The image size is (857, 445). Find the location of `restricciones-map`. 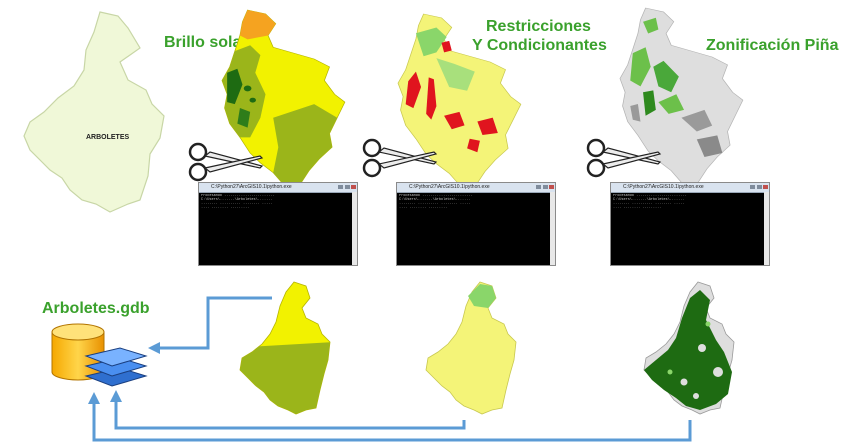

restricciones-map is located at coordinates (459, 104).